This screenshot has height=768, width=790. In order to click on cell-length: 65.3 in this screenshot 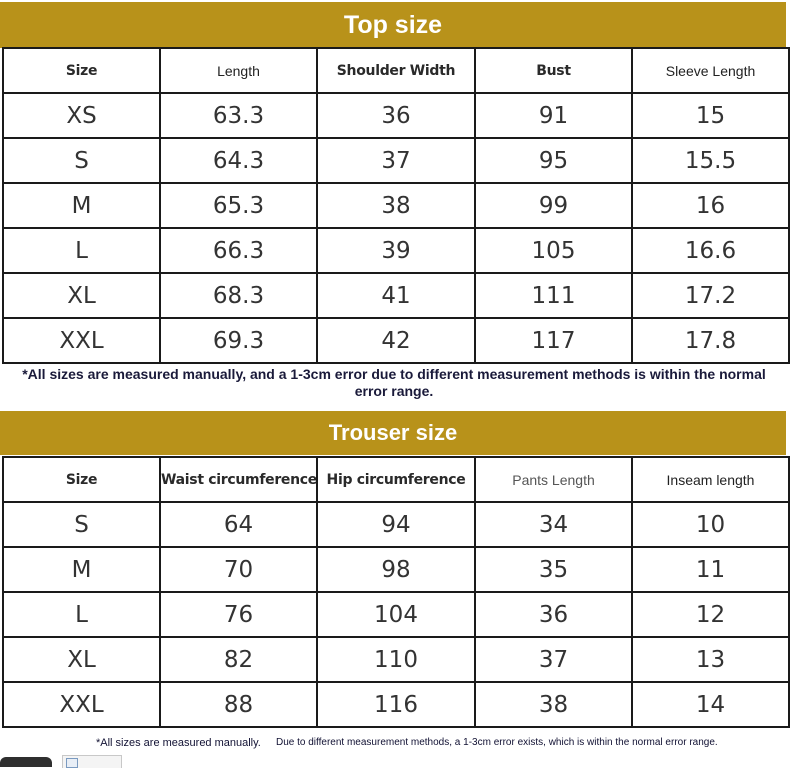, I will do `click(238, 205)`.